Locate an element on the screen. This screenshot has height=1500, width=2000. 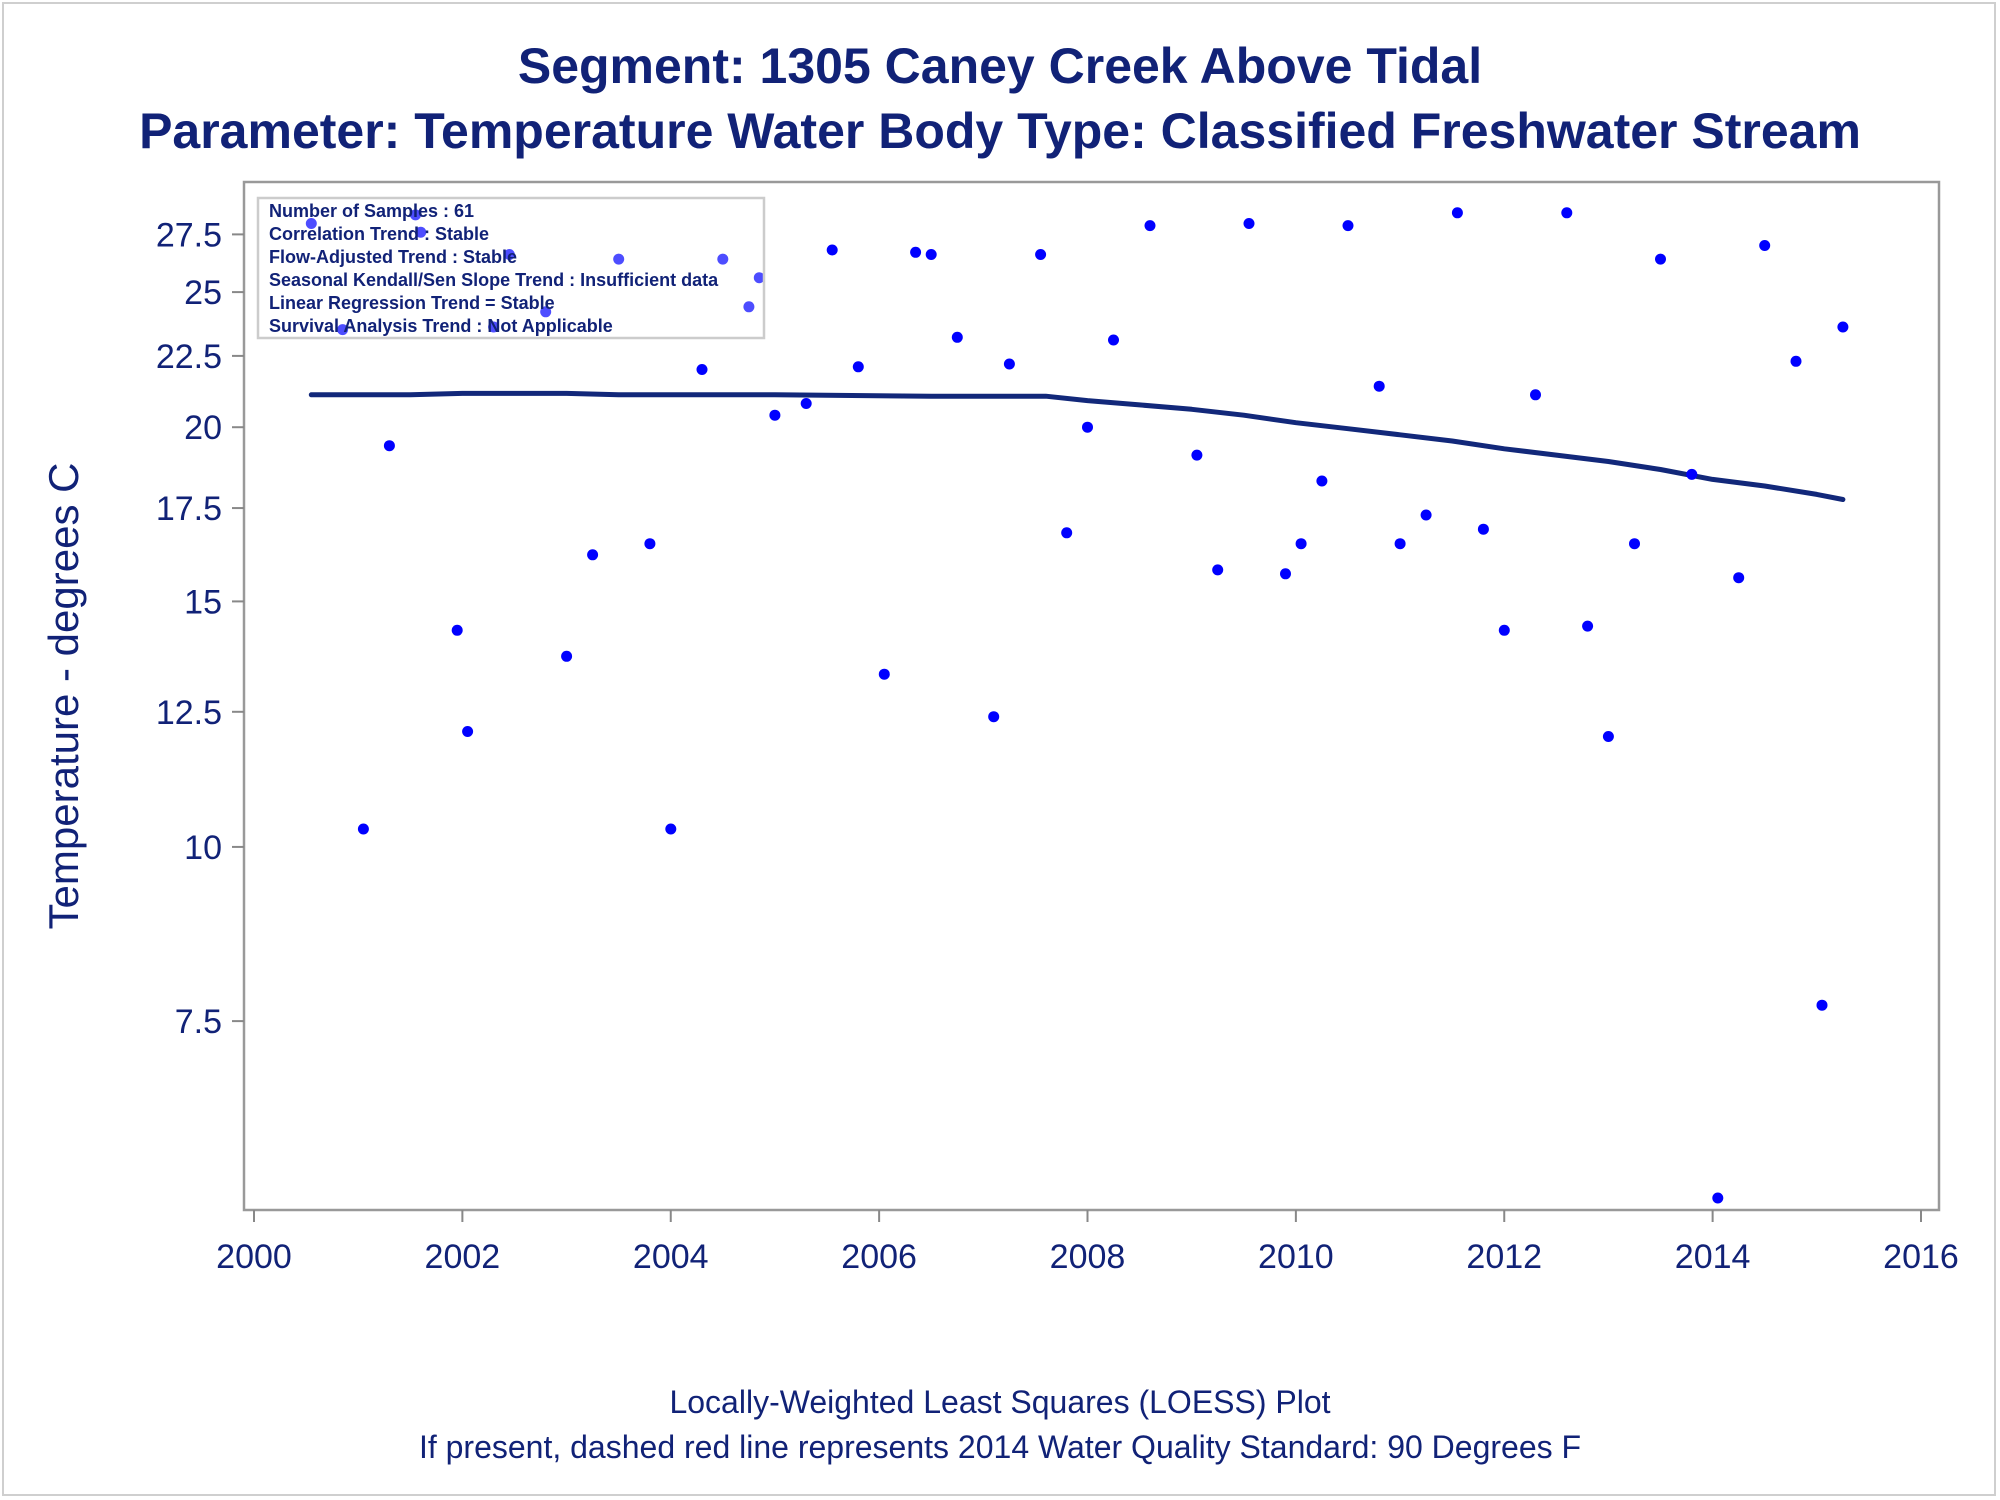
y-tick-label: 20 is located at coordinates (203, 428).